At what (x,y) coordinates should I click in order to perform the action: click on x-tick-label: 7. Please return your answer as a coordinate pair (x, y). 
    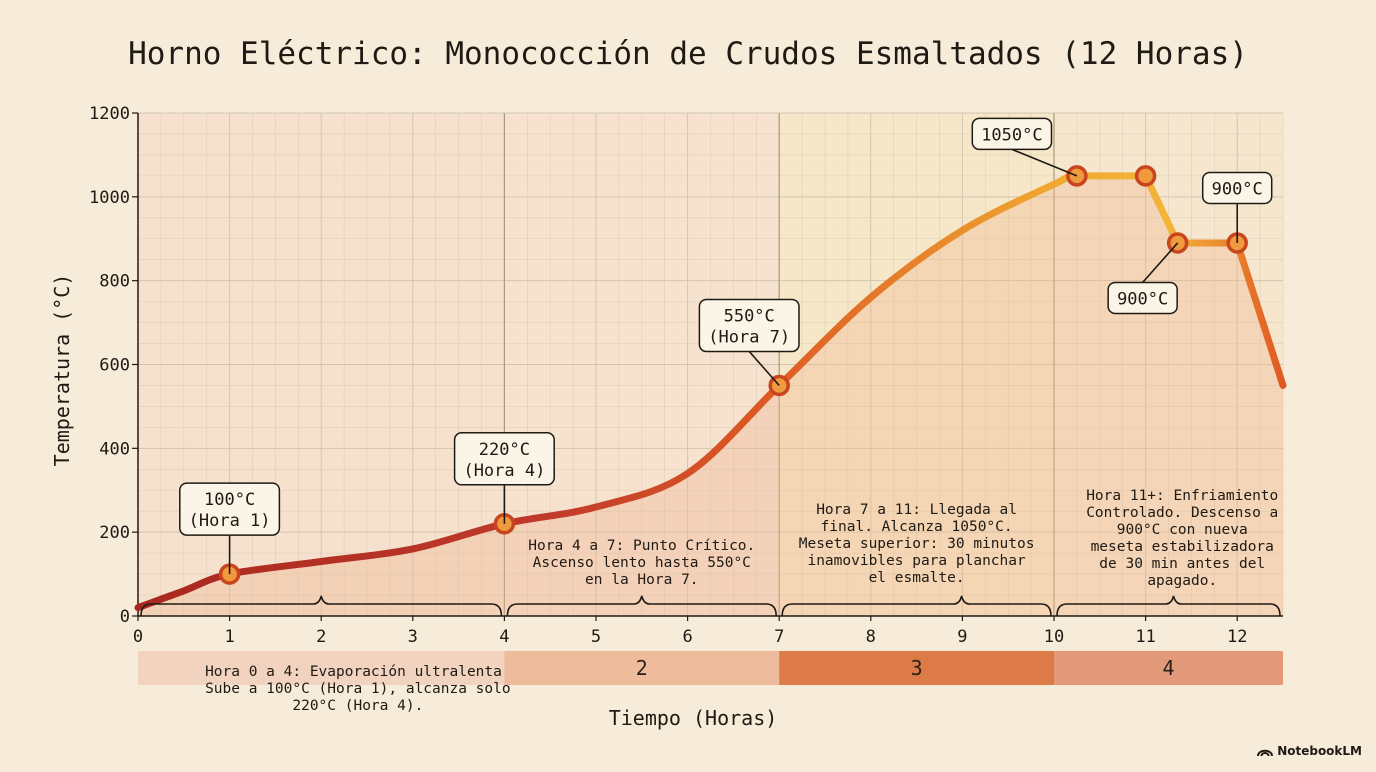
    Looking at the image, I should click on (779, 637).